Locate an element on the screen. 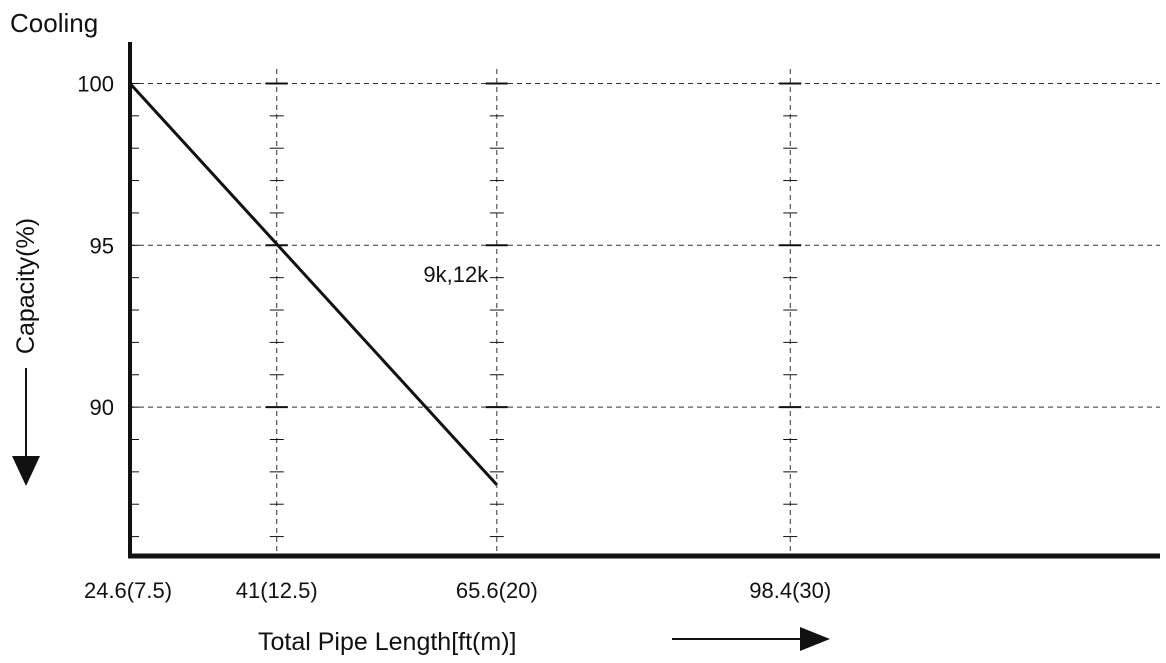 Image resolution: width=1166 pixels, height=663 pixels. y-tick-label: 90 is located at coordinates (102, 407).